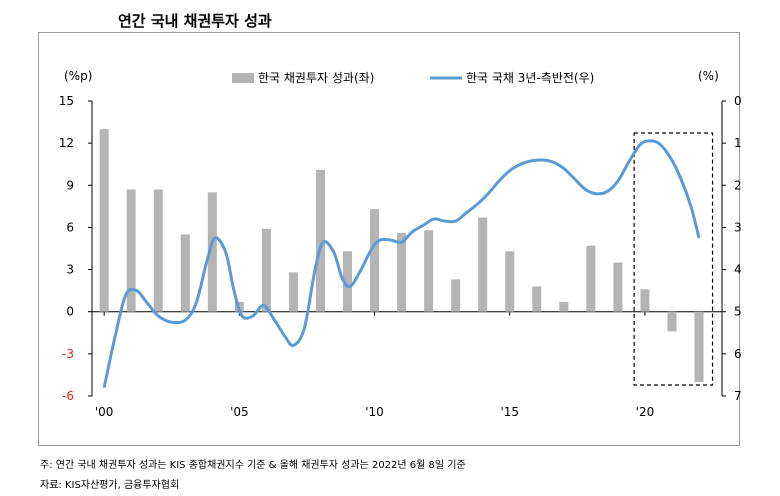 The width and height of the screenshot is (780, 496). Describe the element at coordinates (738, 354) in the screenshot. I see `right-tick-label: 6` at that location.